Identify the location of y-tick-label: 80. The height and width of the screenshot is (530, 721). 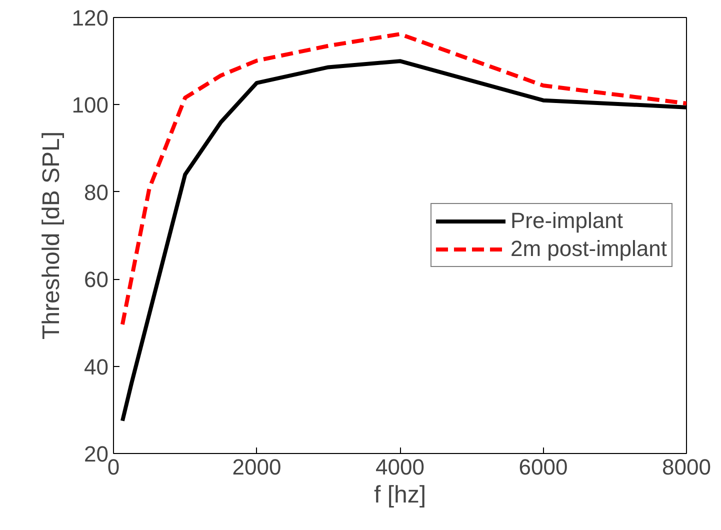
(96, 192).